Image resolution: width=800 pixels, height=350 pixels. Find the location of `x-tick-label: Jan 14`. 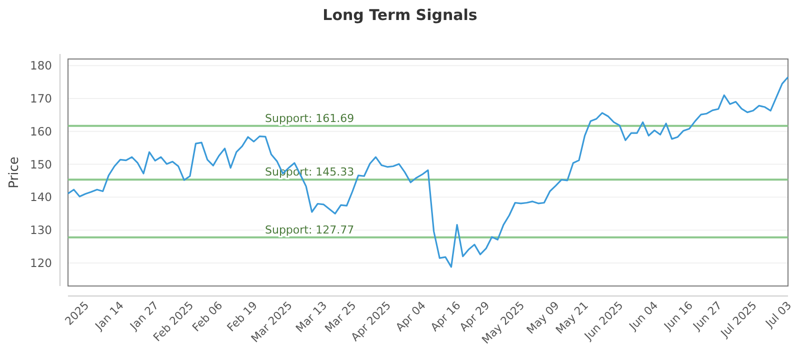

x-tick-label: Jan 14 is located at coordinates (109, 316).